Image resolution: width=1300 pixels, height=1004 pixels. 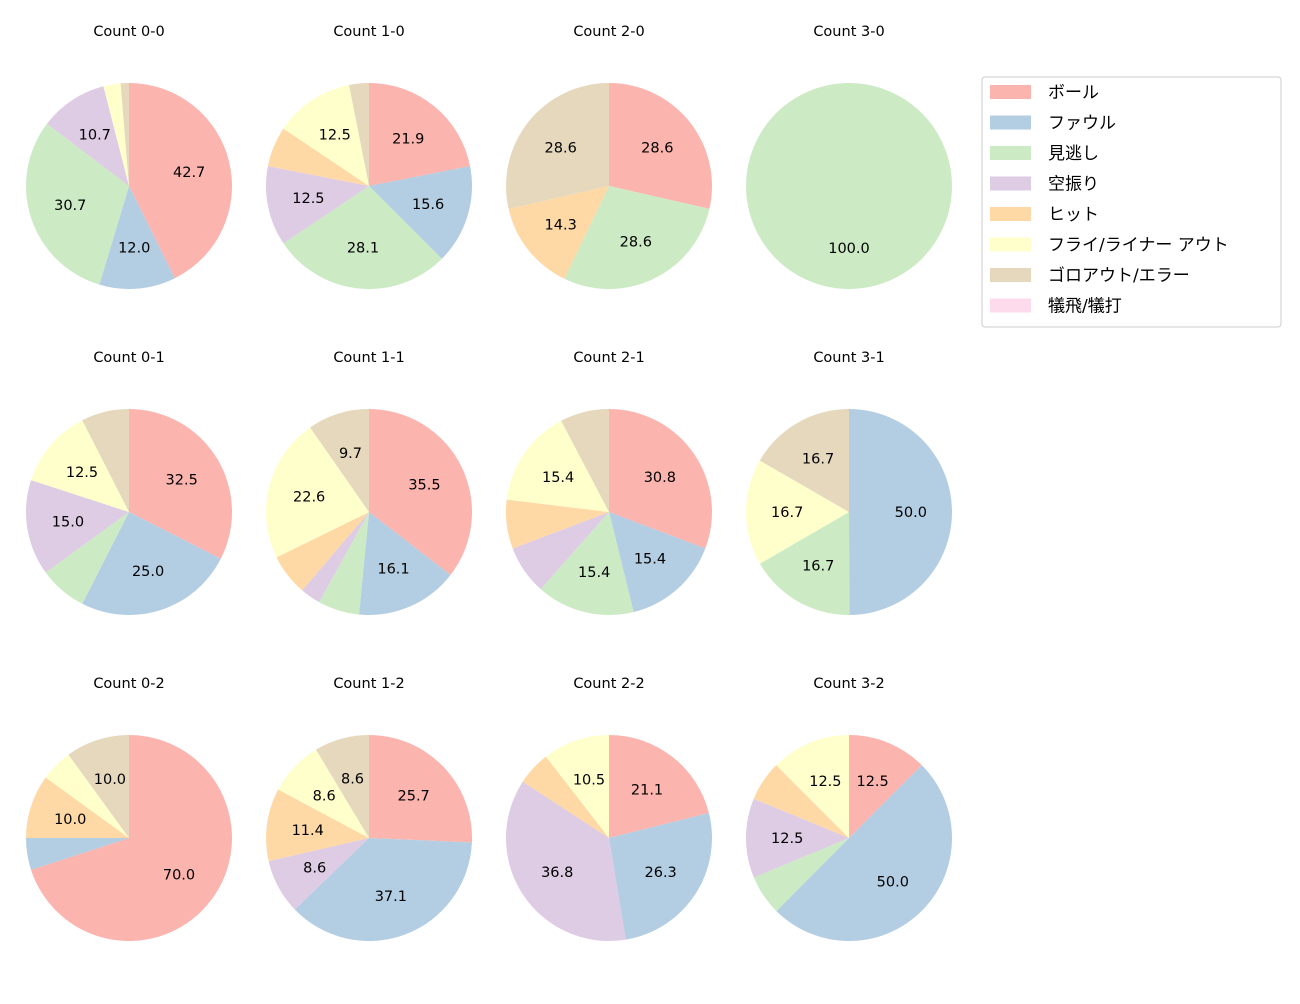 I want to click on pie-title: Count 2-0, so click(x=608, y=32).